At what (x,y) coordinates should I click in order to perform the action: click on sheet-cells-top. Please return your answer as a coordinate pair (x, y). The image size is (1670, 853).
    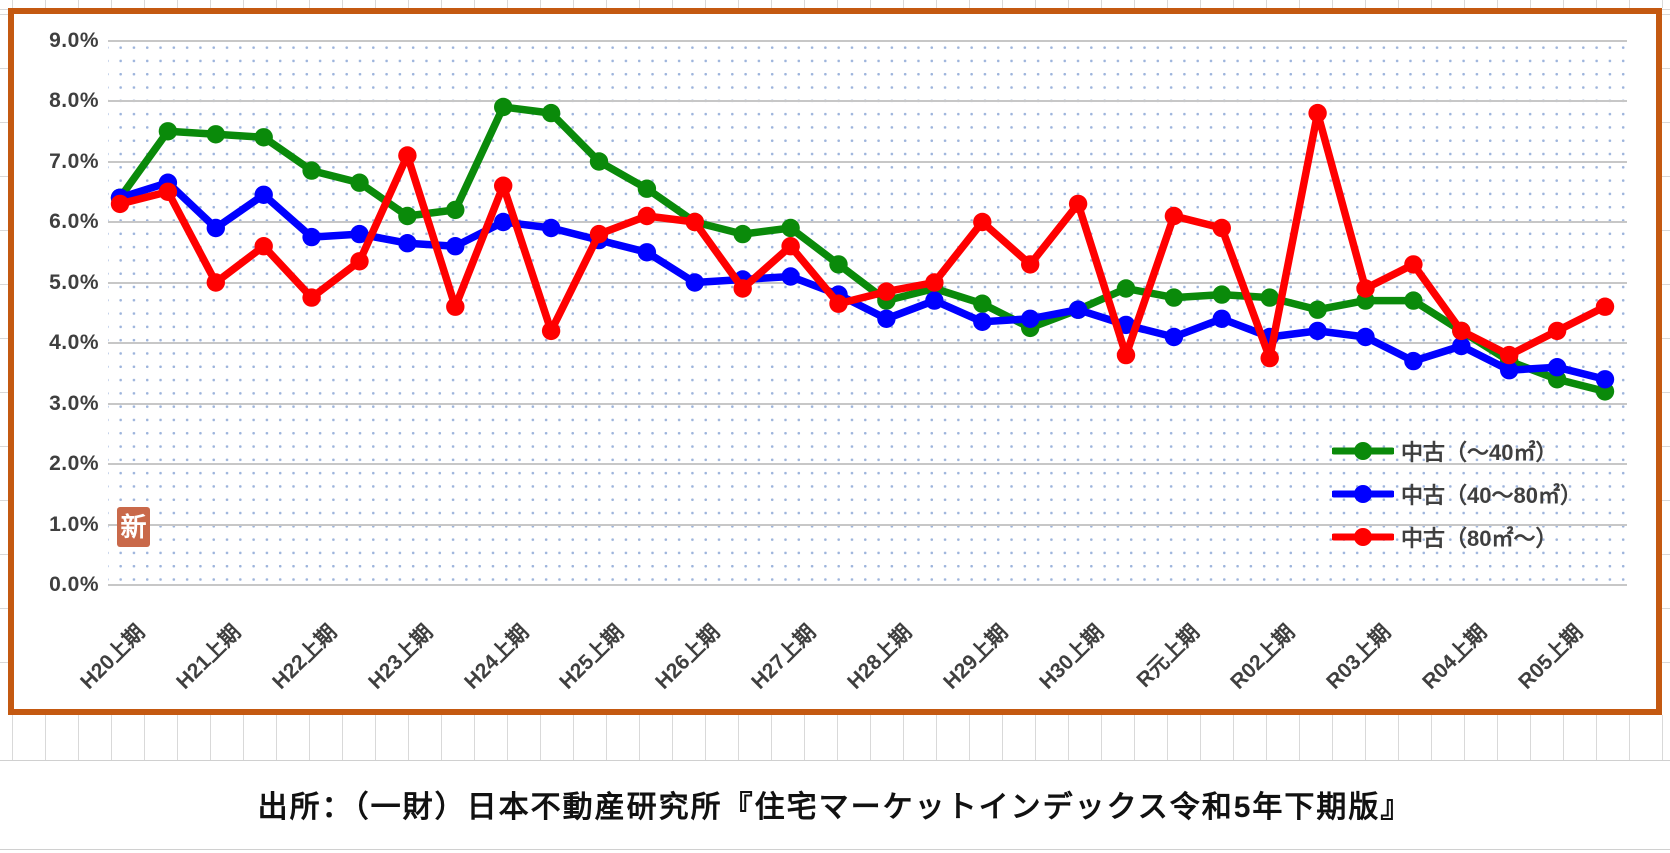
    Looking at the image, I should click on (835, 4).